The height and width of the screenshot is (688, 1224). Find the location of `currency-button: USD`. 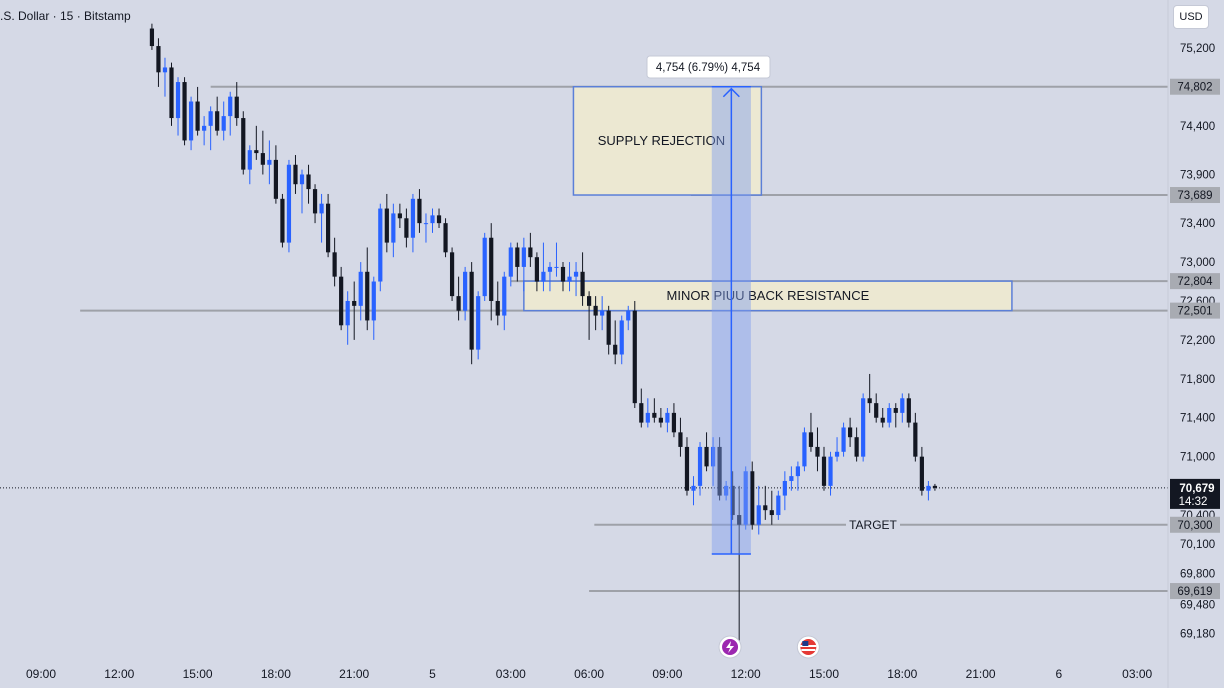

currency-button: USD is located at coordinates (1191, 17).